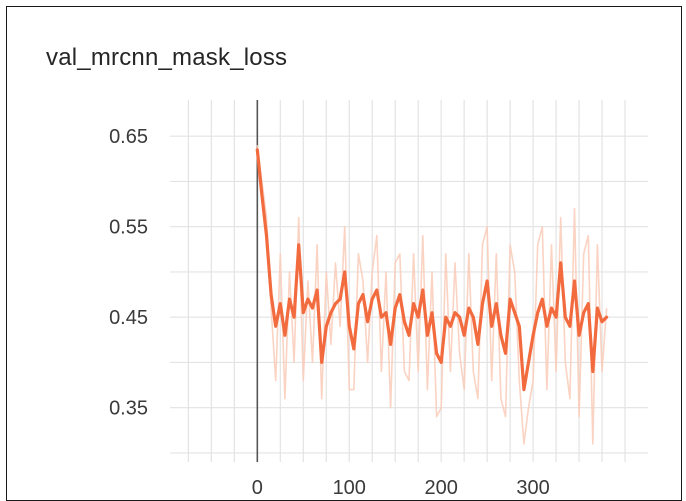 The height and width of the screenshot is (501, 686). Describe the element at coordinates (128, 273) in the screenshot. I see `y-tick-labels: 0.35 0.45 0.55 0.65` at that location.